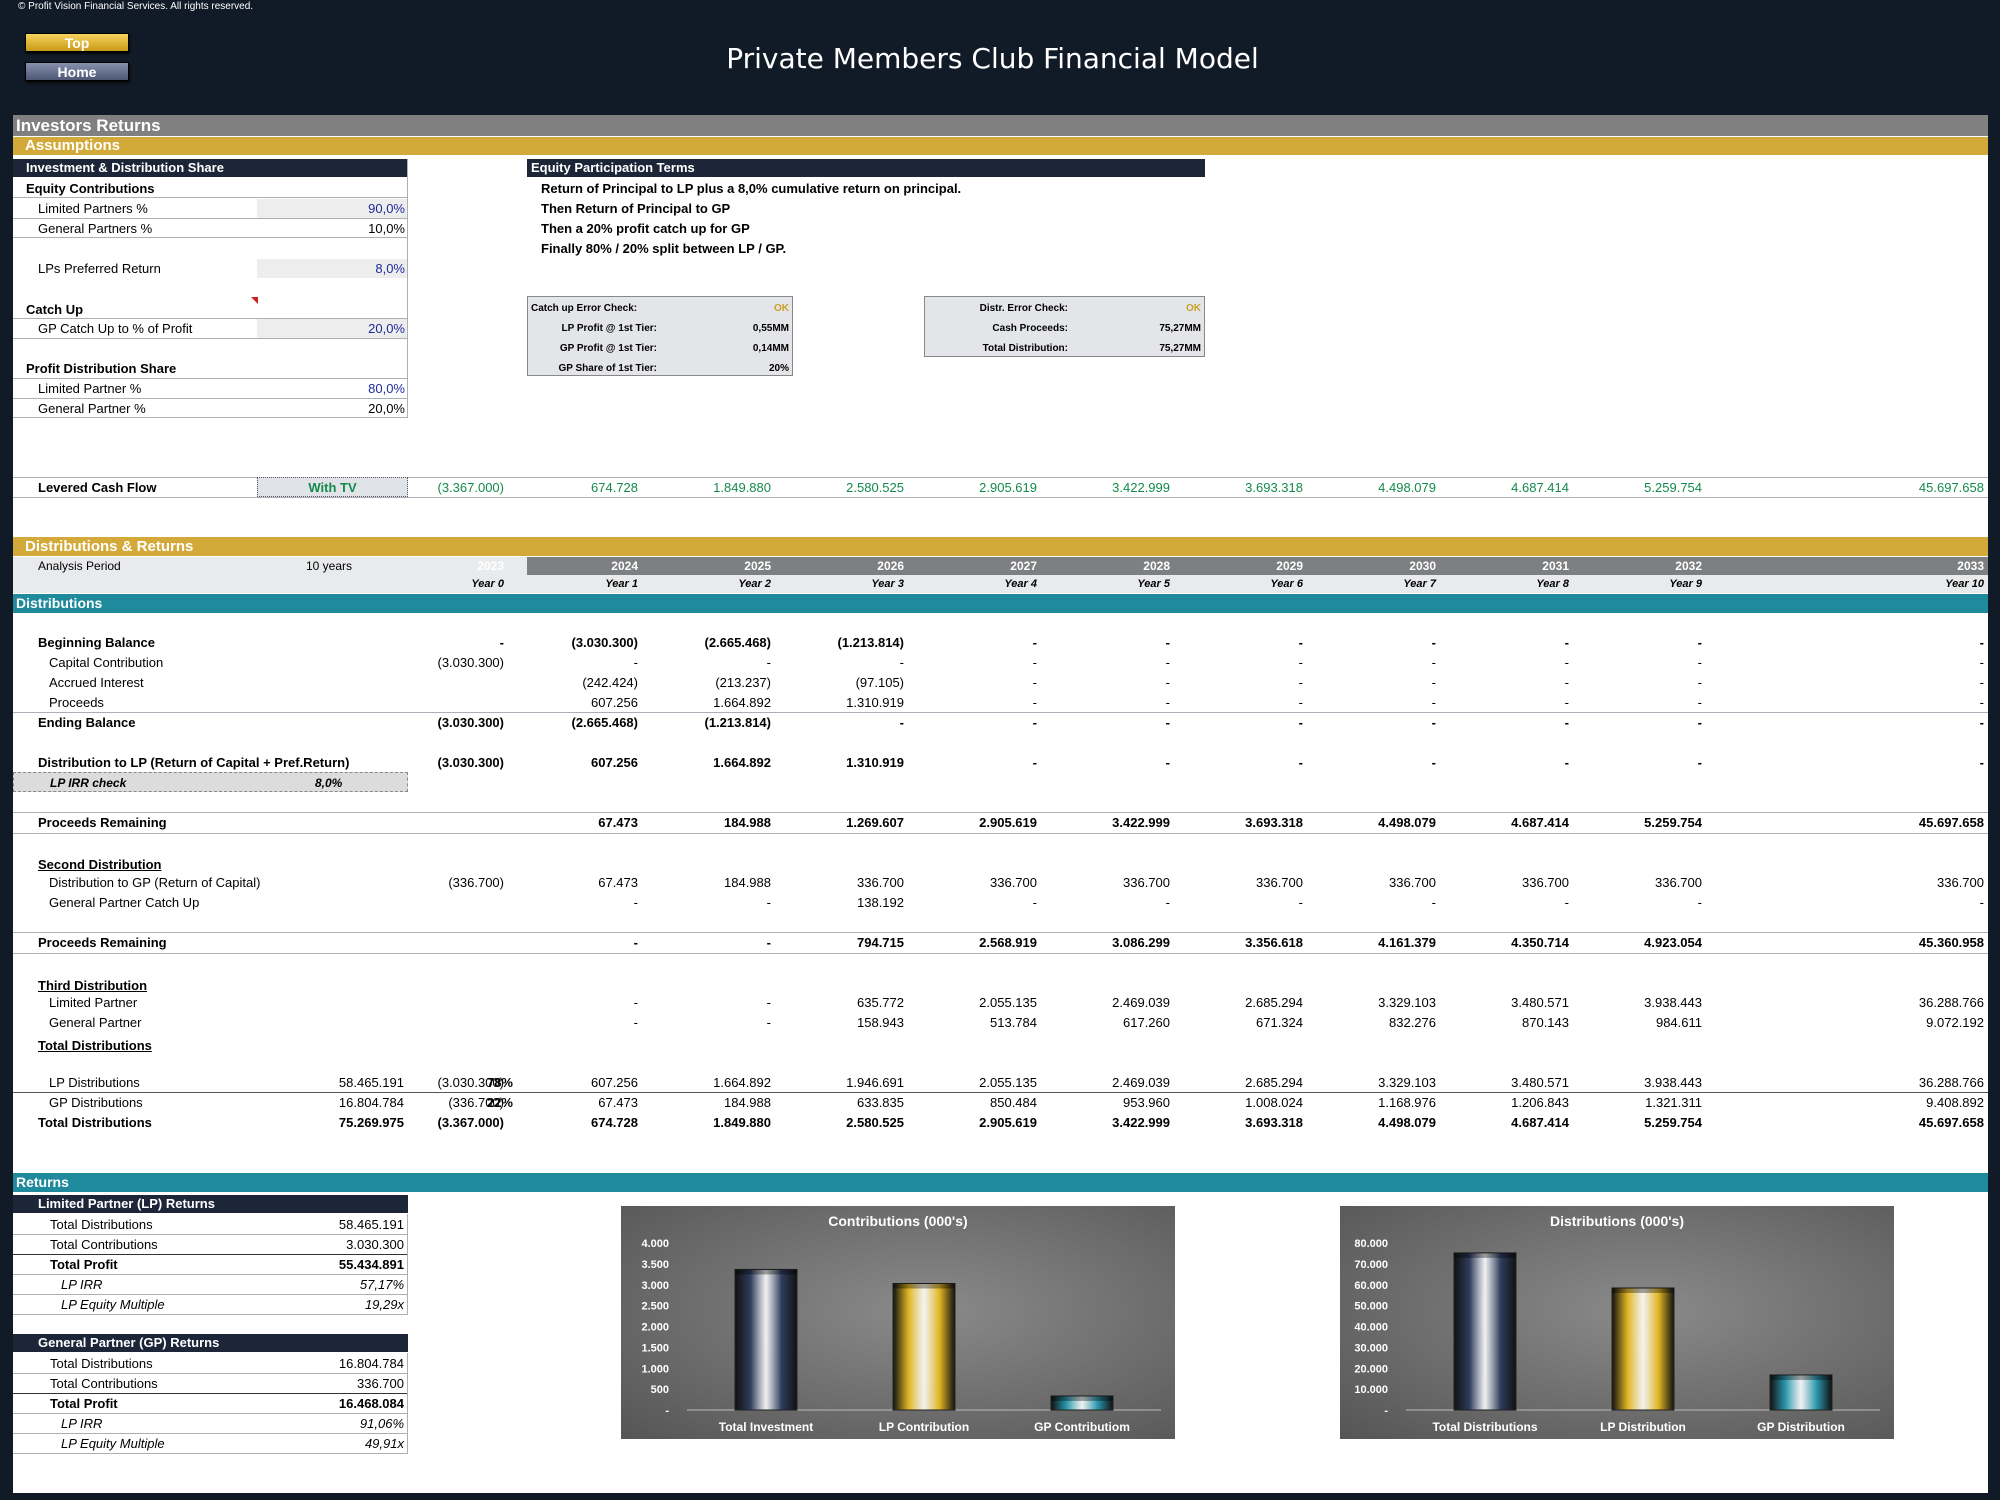  What do you see at coordinates (95, 1045) in the screenshot?
I see `total-distributions-label: Total Distributions` at bounding box center [95, 1045].